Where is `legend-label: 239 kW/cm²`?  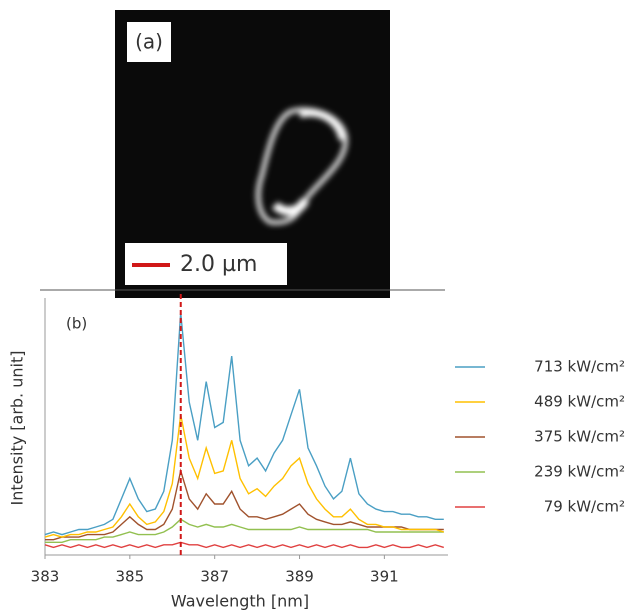
legend-label: 239 kW/cm² is located at coordinates (579, 472).